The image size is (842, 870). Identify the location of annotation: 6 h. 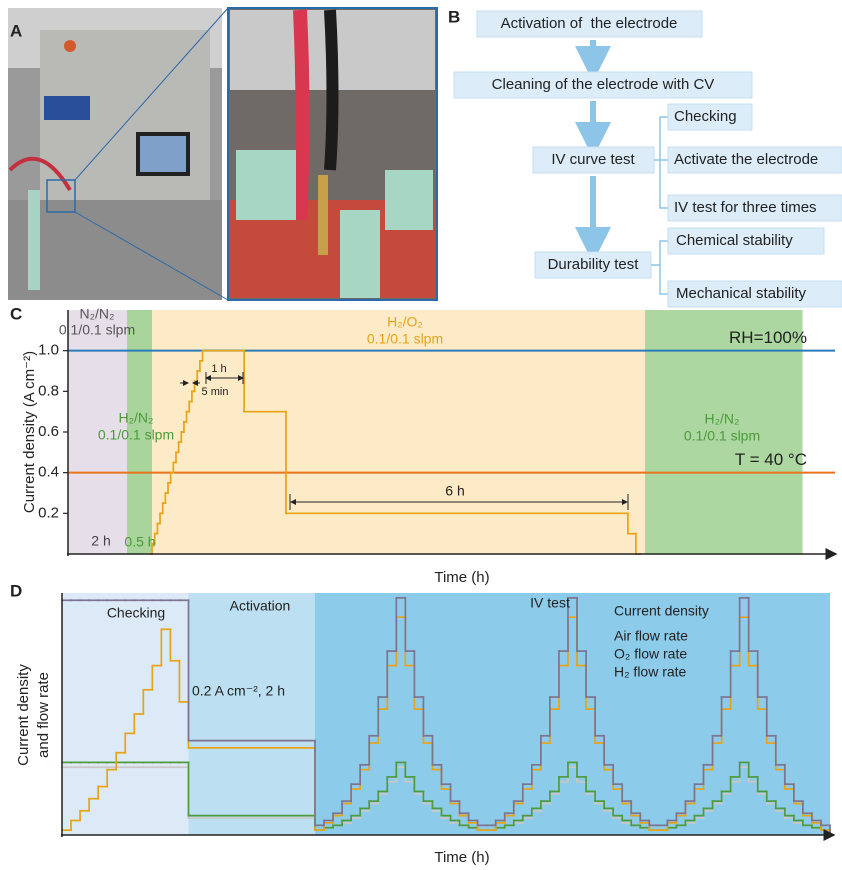
(454, 491).